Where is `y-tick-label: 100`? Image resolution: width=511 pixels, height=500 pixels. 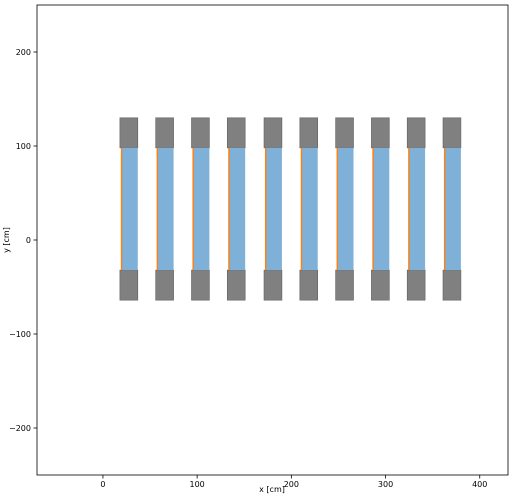 y-tick-label: 100 is located at coordinates (23, 146).